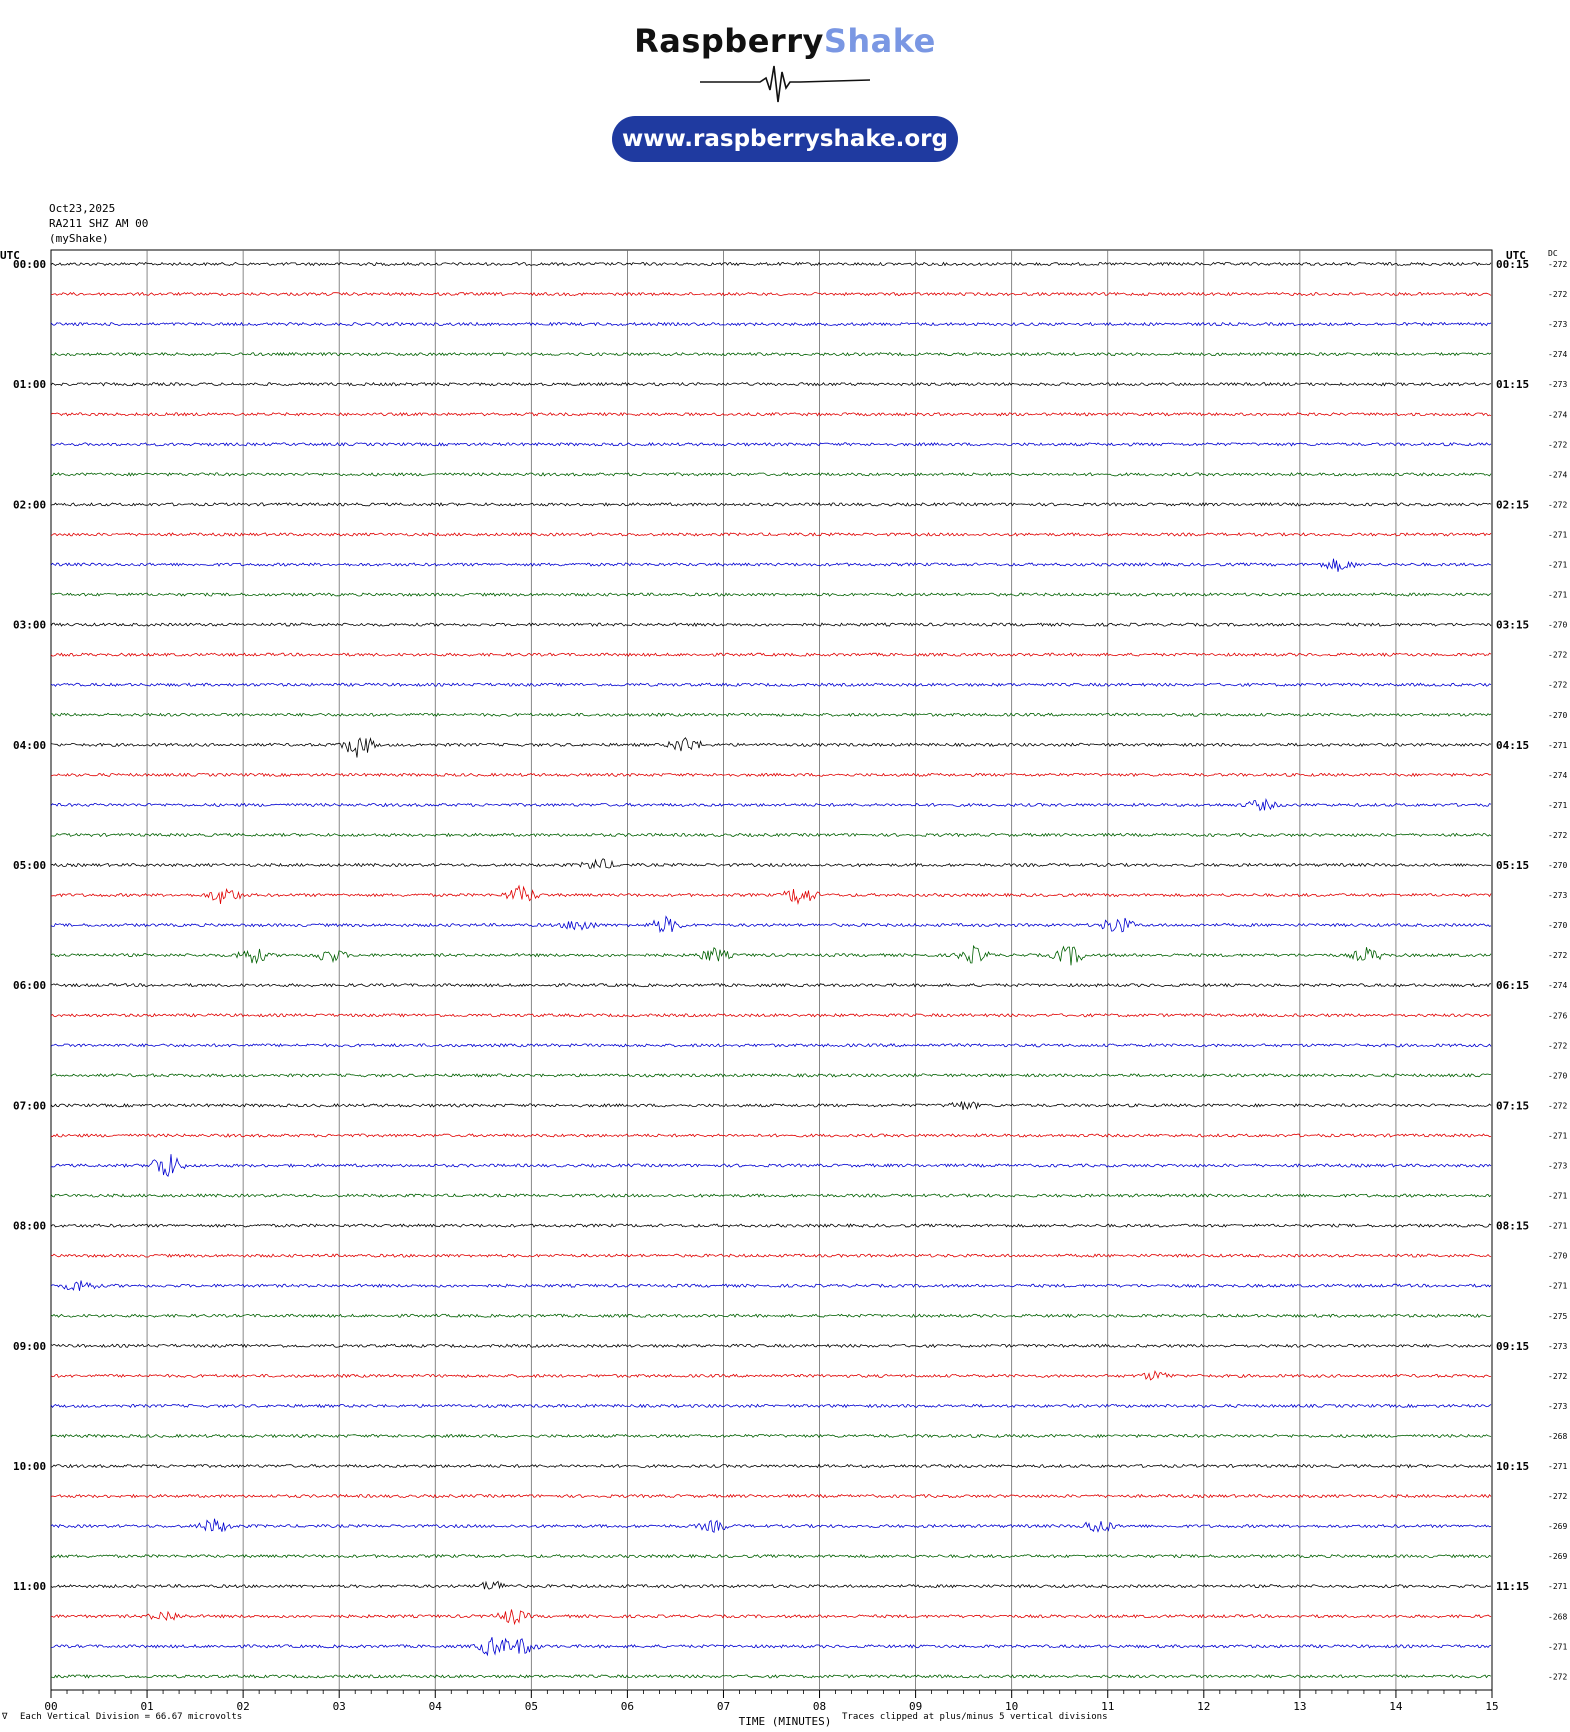 The width and height of the screenshot is (1570, 1732). What do you see at coordinates (915, 1706) in the screenshot?
I see `x-tick-label: 09` at bounding box center [915, 1706].